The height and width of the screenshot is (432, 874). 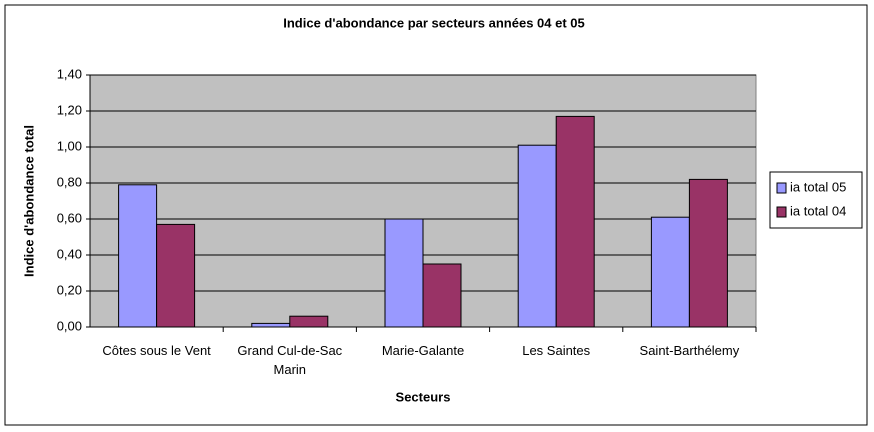 I want to click on y-axis-title: Indice d'abondance total, so click(x=28, y=201).